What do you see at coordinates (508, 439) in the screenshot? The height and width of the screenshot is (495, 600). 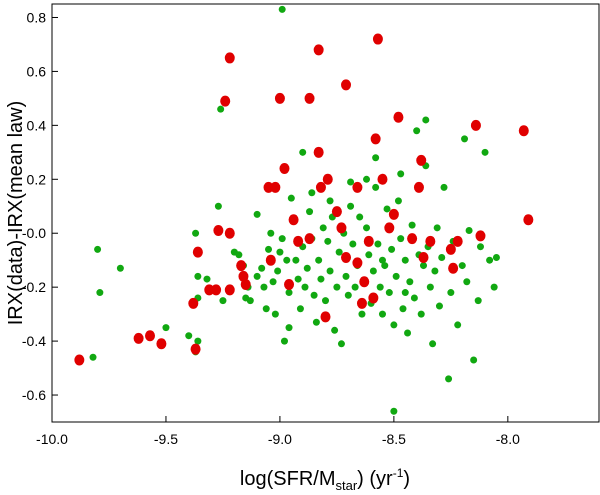 I see `x-tick-label: -8.0` at bounding box center [508, 439].